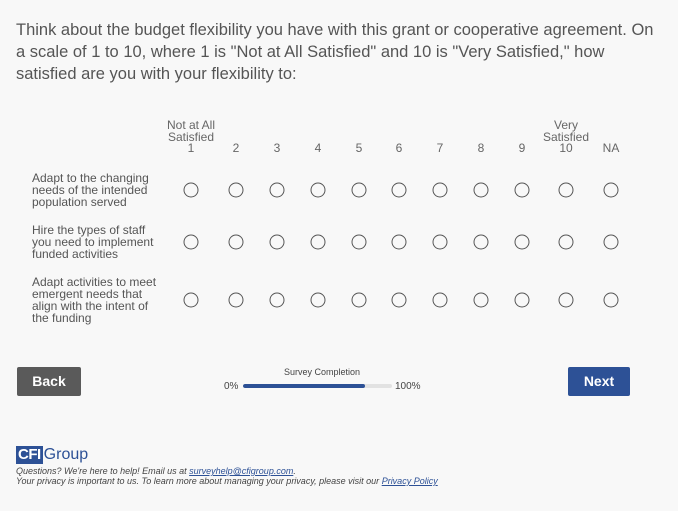 This screenshot has height=511, width=678. I want to click on progress-bar, so click(317, 386).